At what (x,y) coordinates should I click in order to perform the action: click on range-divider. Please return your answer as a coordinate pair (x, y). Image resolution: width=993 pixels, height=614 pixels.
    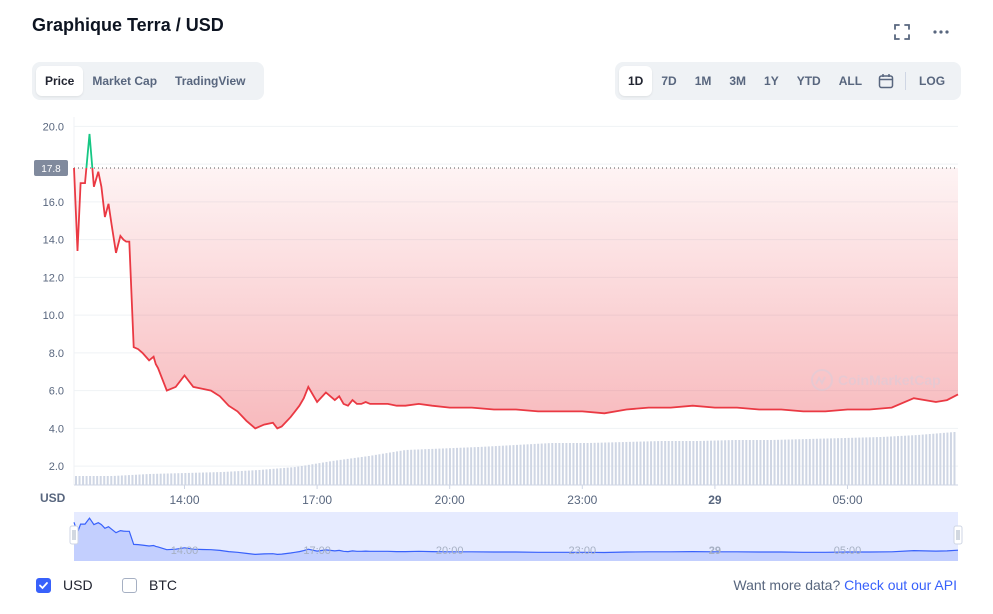
    Looking at the image, I should click on (906, 81).